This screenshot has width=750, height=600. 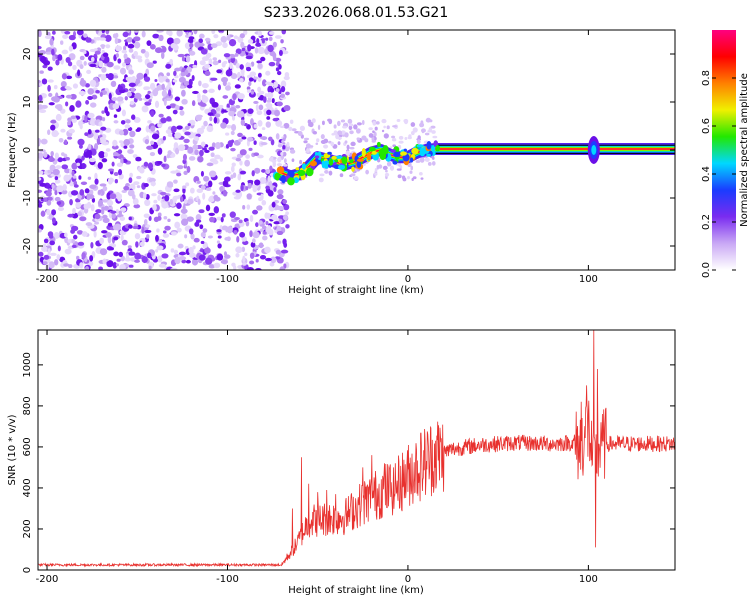 I want to click on figure-title: S233.2026.068.01.53.G21, so click(x=356, y=13).